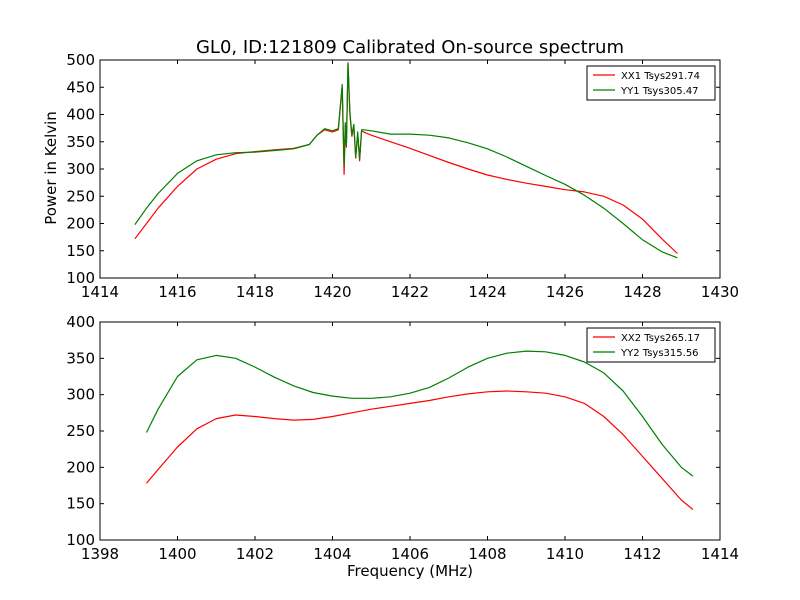 This screenshot has height=600, width=800. I want to click on x-tick-label: 1424, so click(487, 292).